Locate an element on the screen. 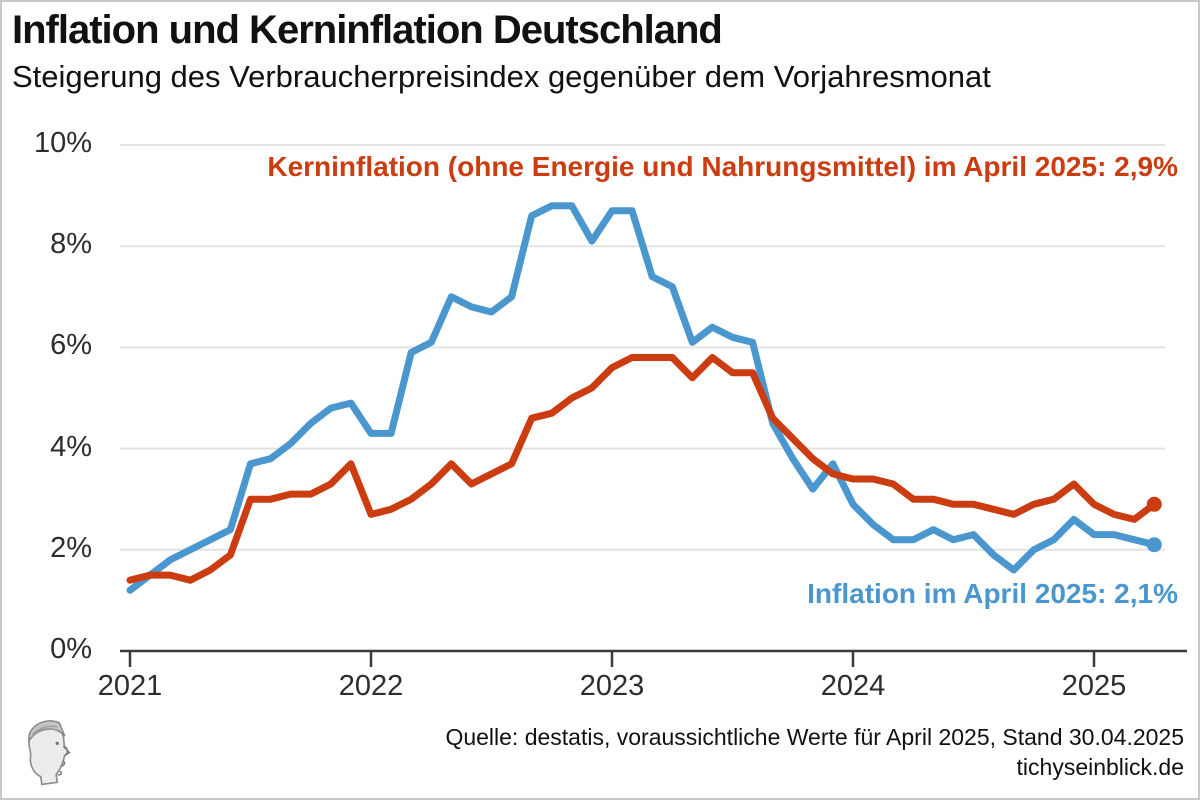 The height and width of the screenshot is (800, 1200). y-axis-label: 8% is located at coordinates (71, 244).